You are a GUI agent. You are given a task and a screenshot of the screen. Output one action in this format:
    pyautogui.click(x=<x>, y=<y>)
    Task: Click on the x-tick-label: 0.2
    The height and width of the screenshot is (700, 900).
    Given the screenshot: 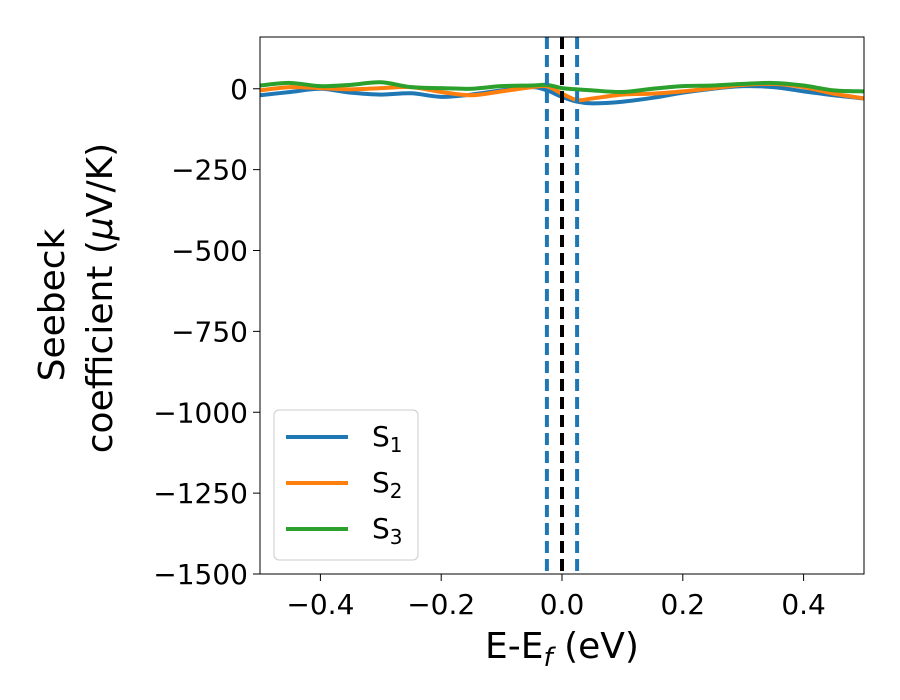 What is the action you would take?
    pyautogui.click(x=683, y=604)
    